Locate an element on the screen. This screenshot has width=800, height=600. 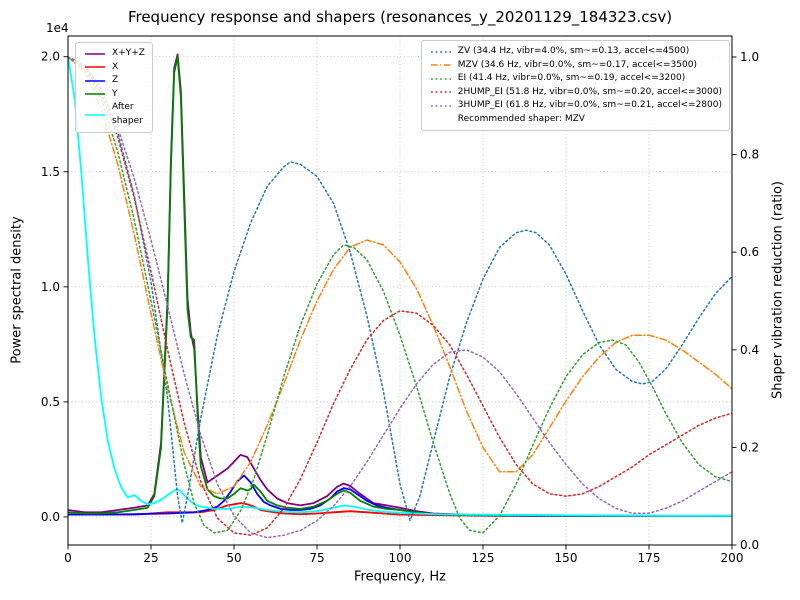
y-left-tick-label: 0.5 is located at coordinates (50, 402).